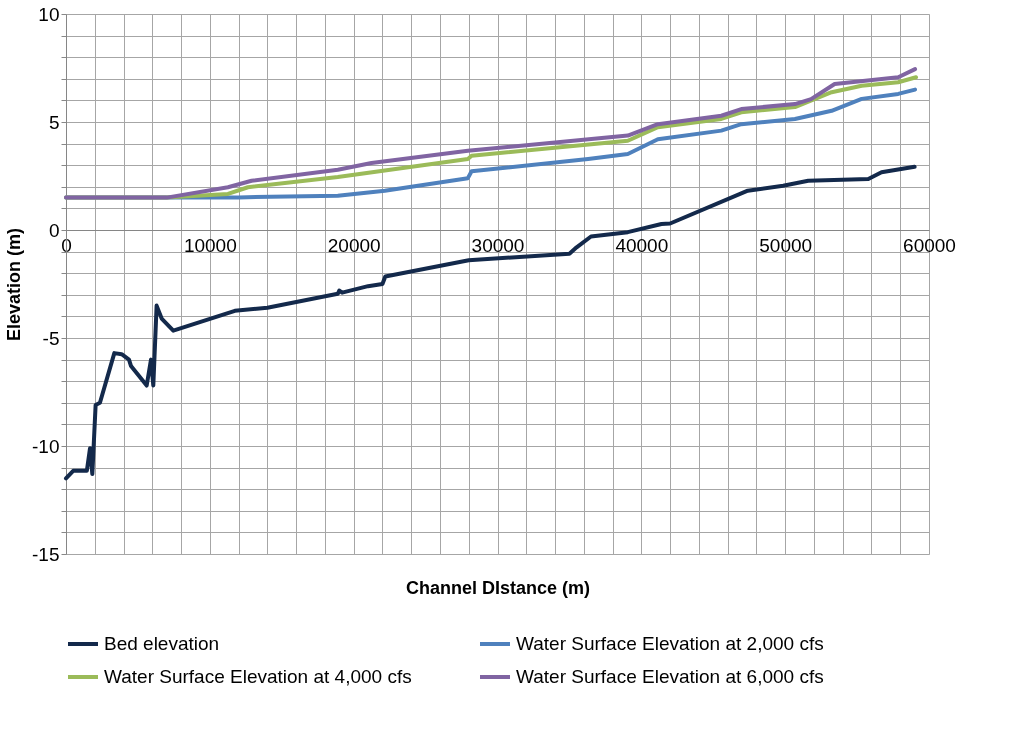  Describe the element at coordinates (354, 245) in the screenshot. I see `x-tick-label: 20000` at that location.